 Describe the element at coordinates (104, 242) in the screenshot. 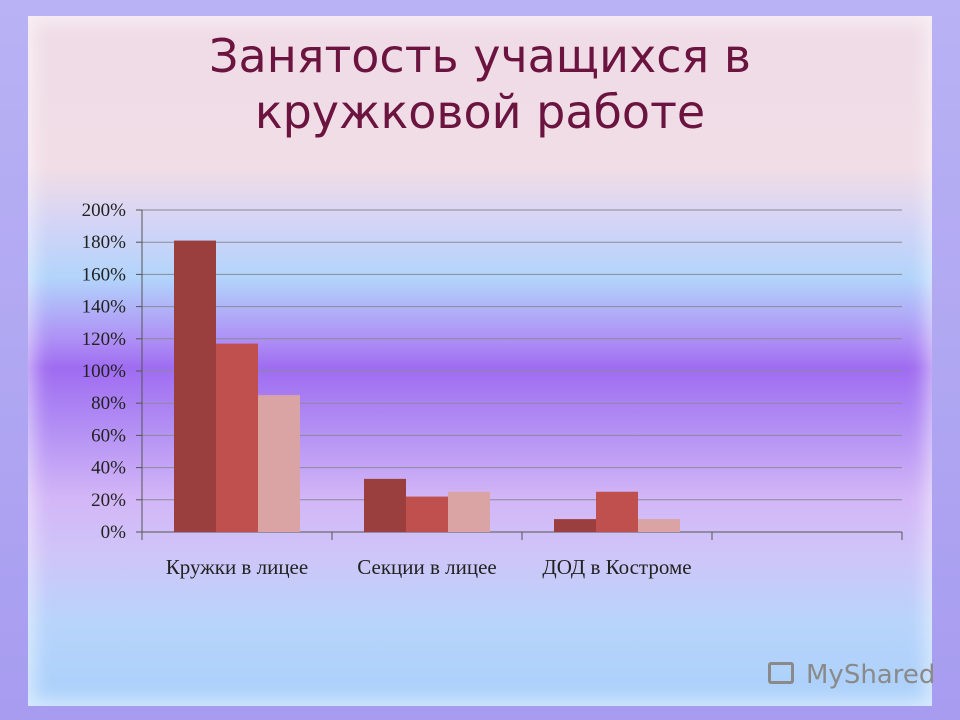

I see `y-tick-label: 180%` at that location.